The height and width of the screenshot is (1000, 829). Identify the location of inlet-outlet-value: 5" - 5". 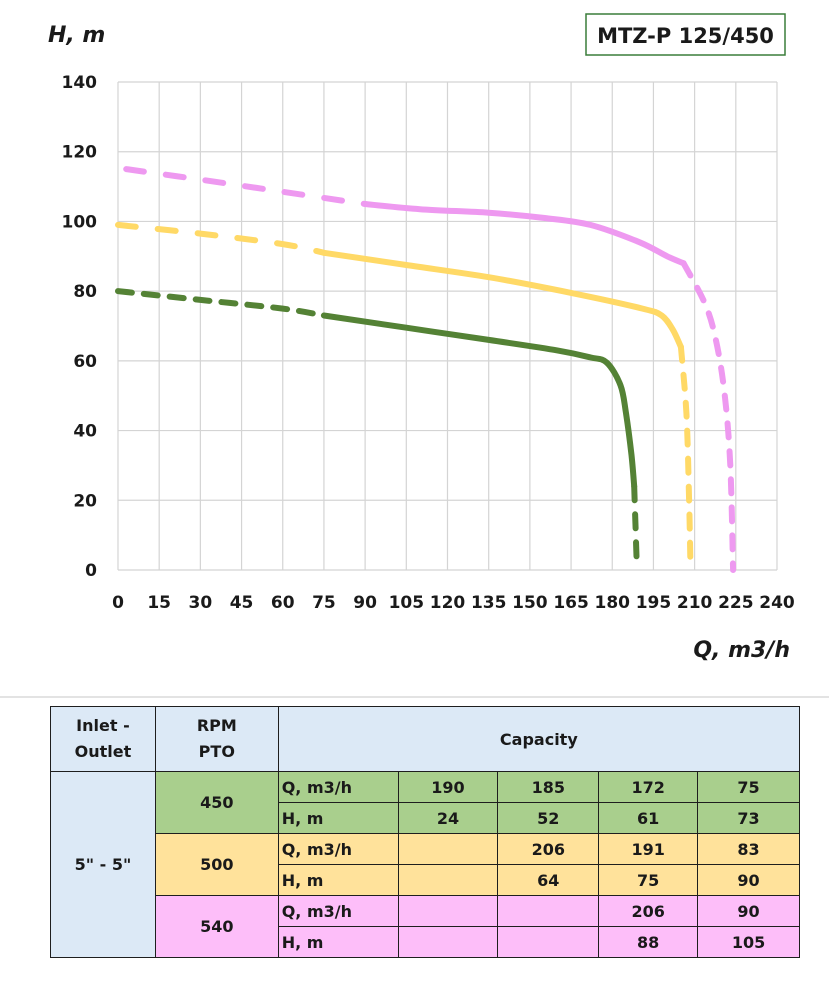
(103, 864).